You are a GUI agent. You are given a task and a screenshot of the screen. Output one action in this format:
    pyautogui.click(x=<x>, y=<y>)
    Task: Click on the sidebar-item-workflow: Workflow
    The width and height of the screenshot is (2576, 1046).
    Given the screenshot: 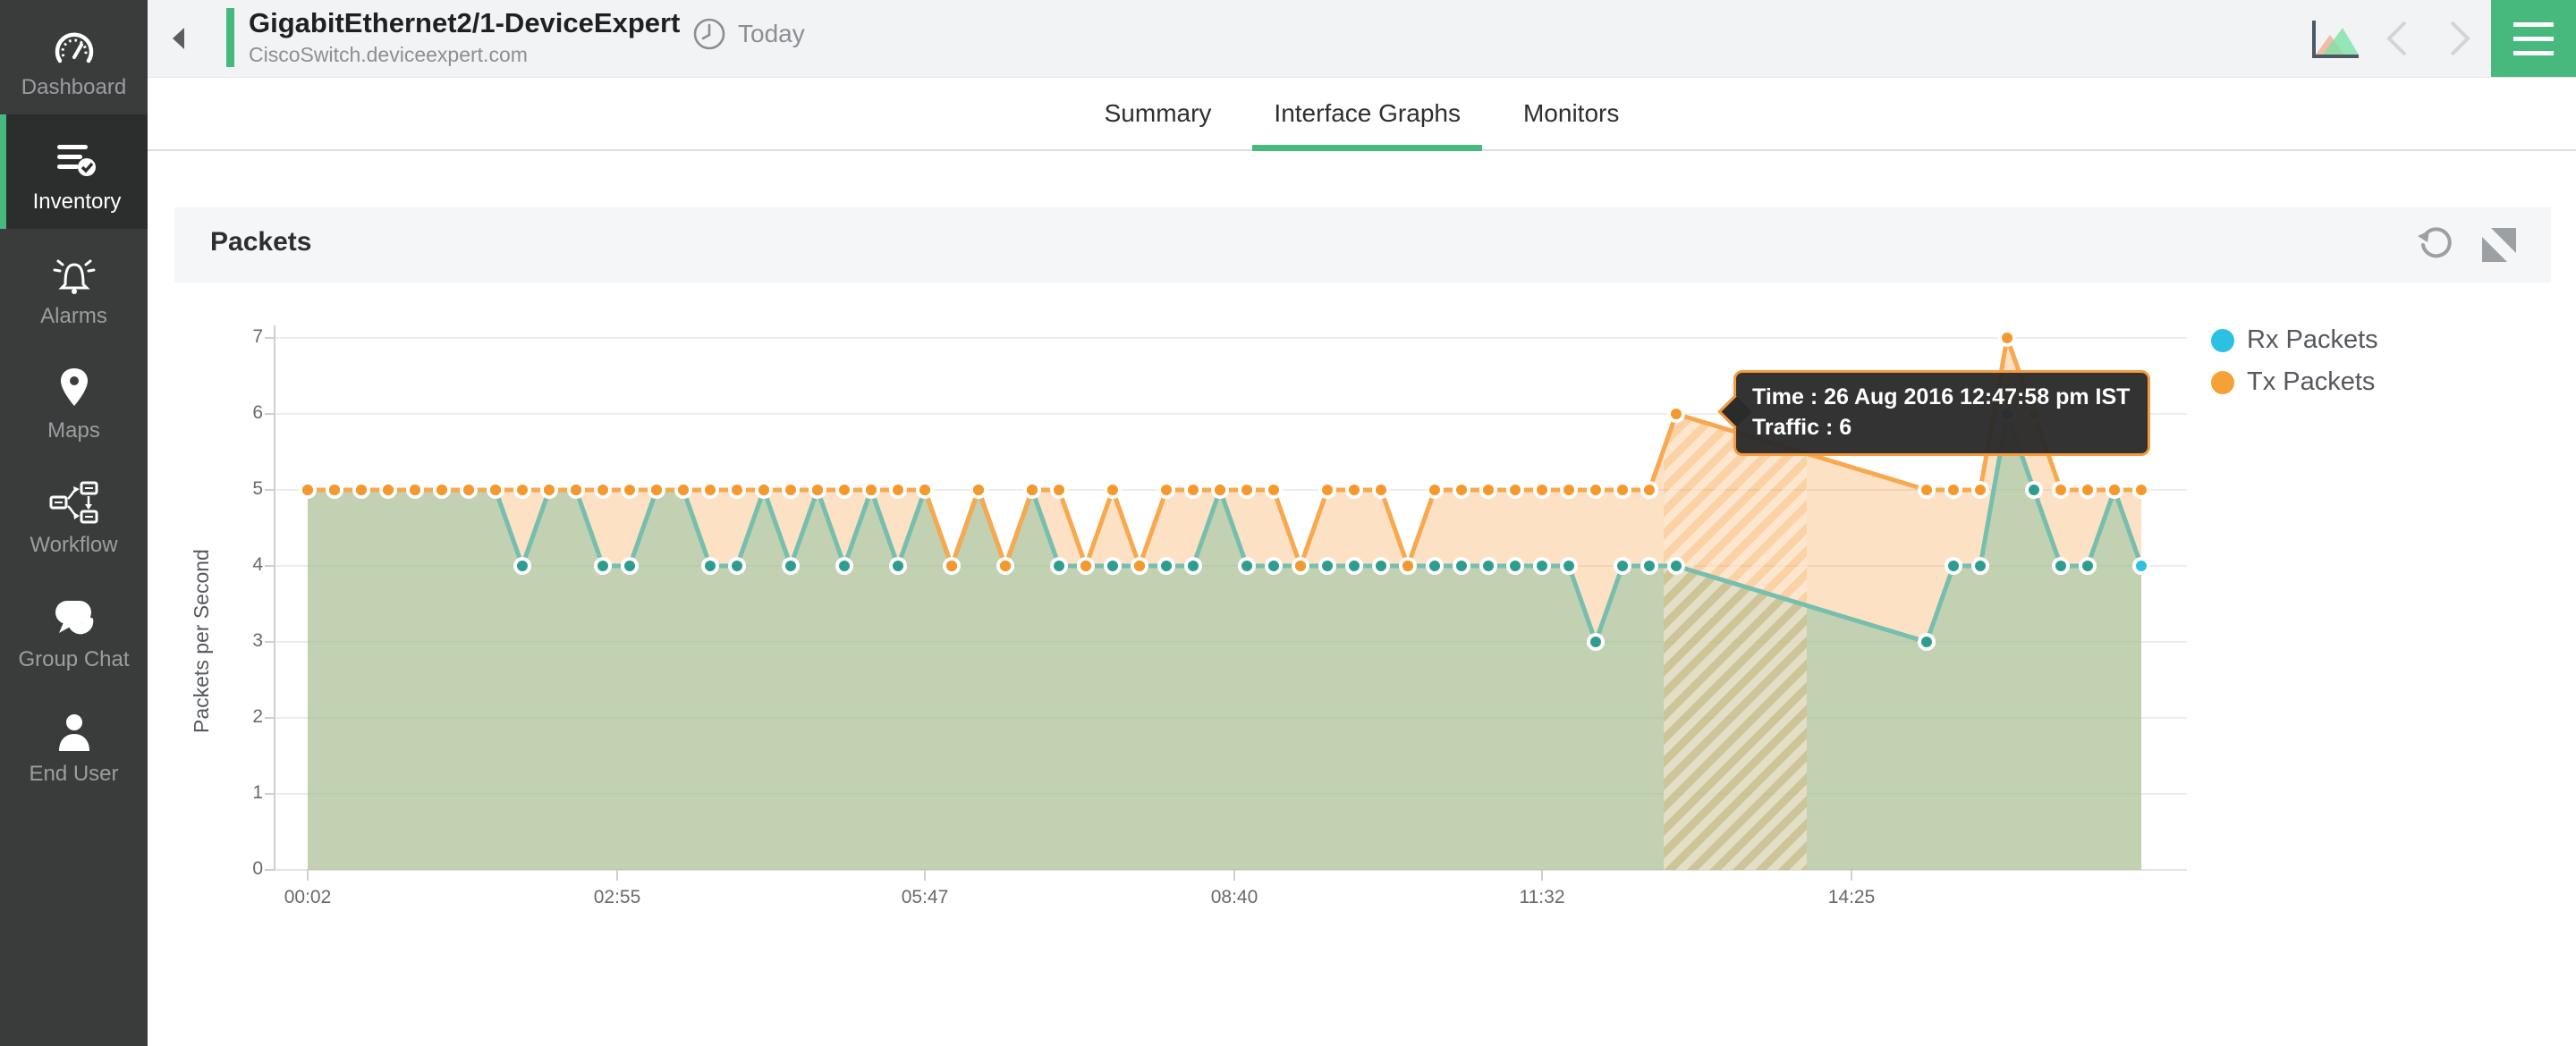 What is the action you would take?
    pyautogui.click(x=74, y=515)
    